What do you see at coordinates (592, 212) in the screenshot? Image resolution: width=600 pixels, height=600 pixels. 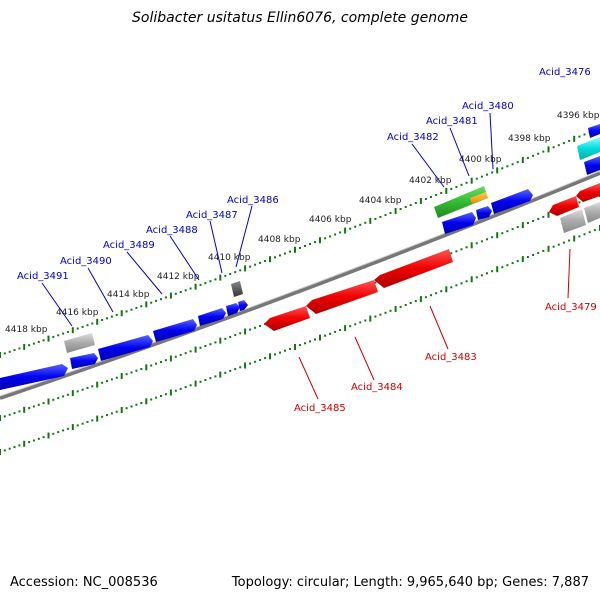 I see `gene-pseudo-3479b` at bounding box center [592, 212].